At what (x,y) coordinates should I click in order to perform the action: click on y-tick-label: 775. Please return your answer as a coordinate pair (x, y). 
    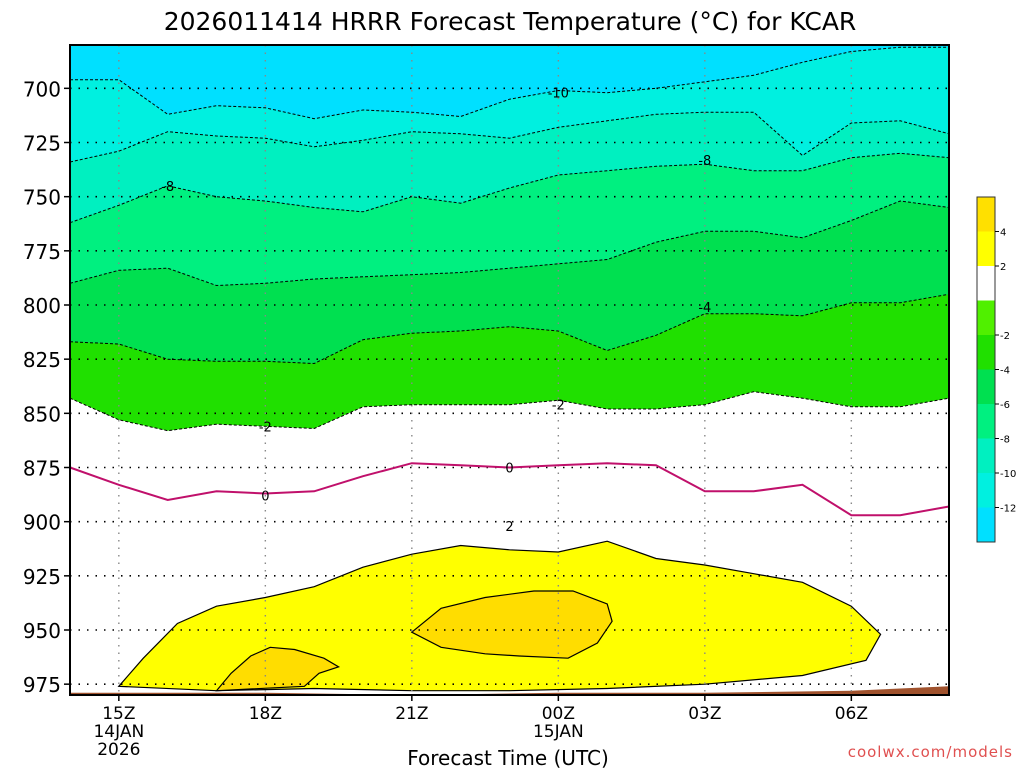
    Looking at the image, I should click on (42, 252).